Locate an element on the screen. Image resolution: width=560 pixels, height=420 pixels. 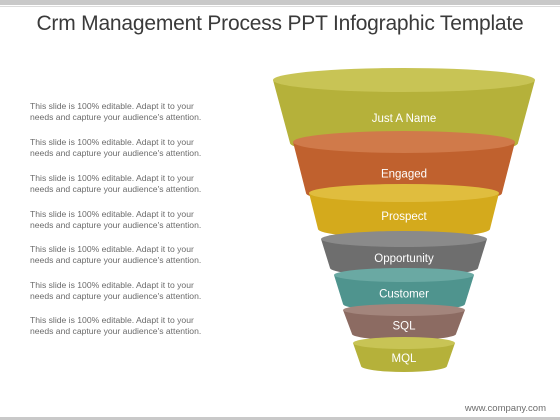
funnel-stage-label: Opportunity is located at coordinates (404, 259).